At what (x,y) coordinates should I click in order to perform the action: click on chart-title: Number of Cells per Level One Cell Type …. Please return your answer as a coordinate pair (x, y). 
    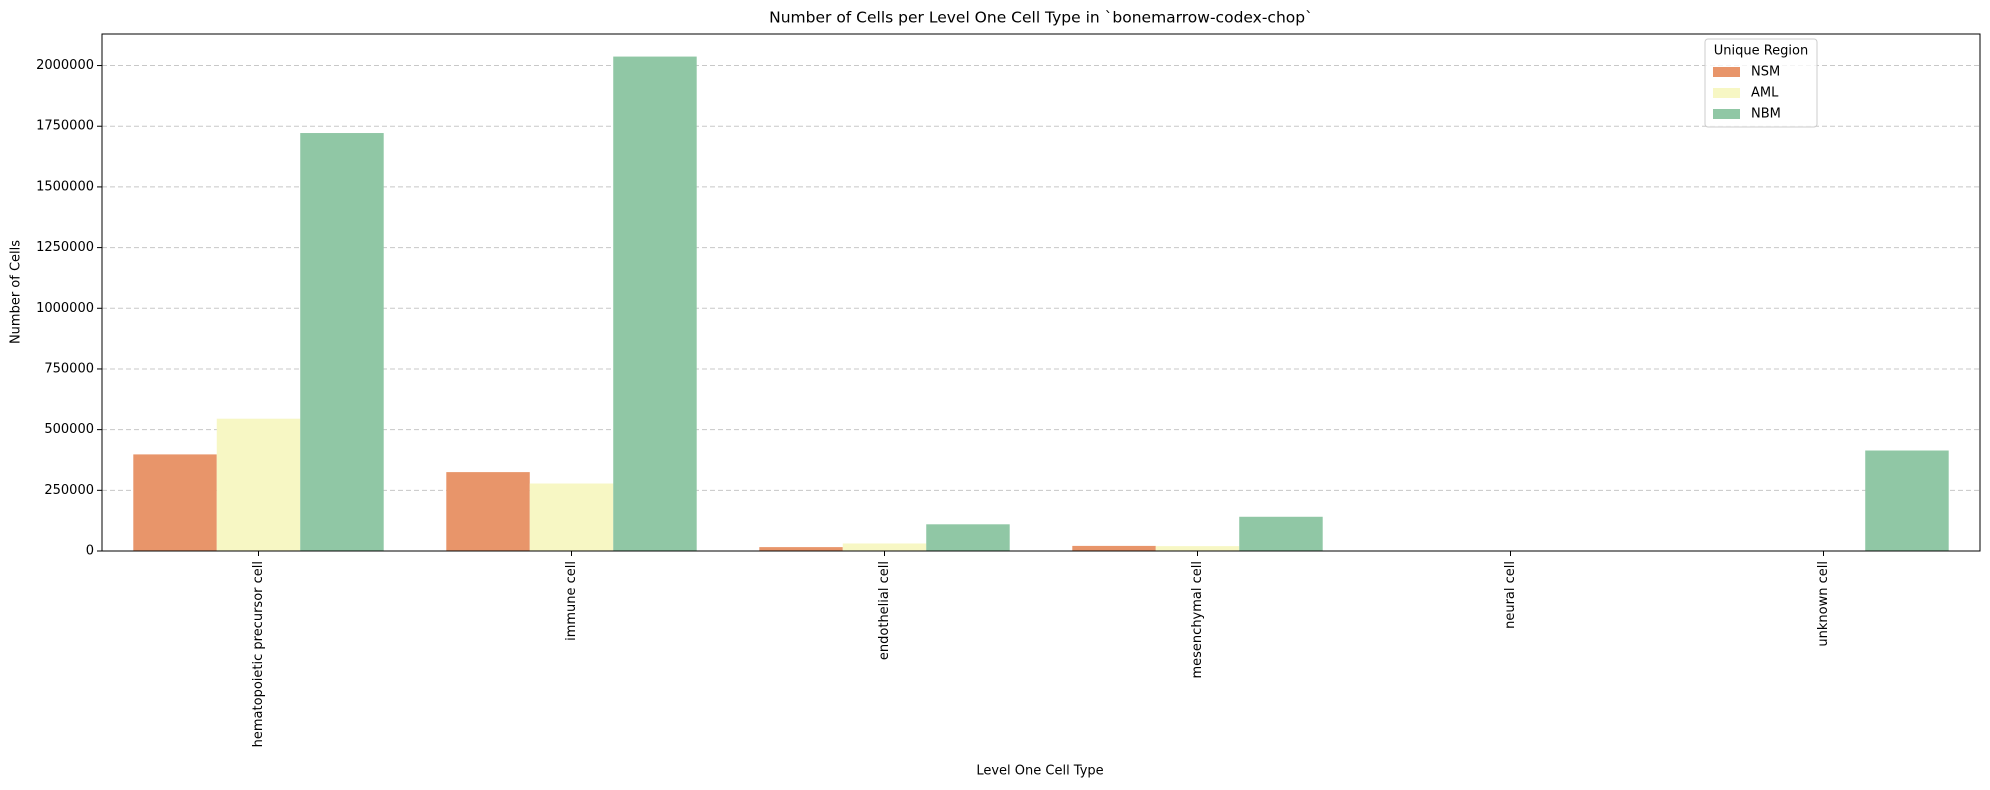
    Looking at the image, I should click on (1041, 18).